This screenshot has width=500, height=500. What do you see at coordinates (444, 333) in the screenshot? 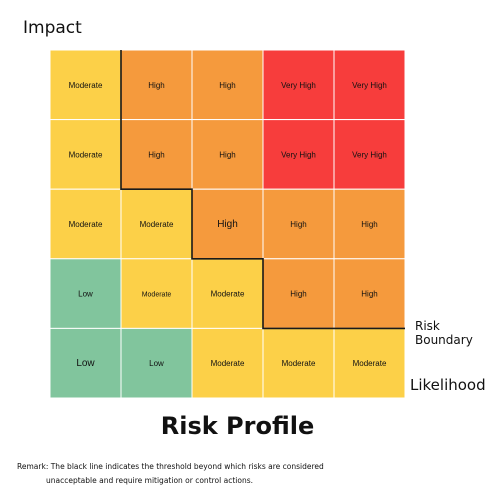
I see `risk-boundary-label: Risk Boundary` at bounding box center [444, 333].